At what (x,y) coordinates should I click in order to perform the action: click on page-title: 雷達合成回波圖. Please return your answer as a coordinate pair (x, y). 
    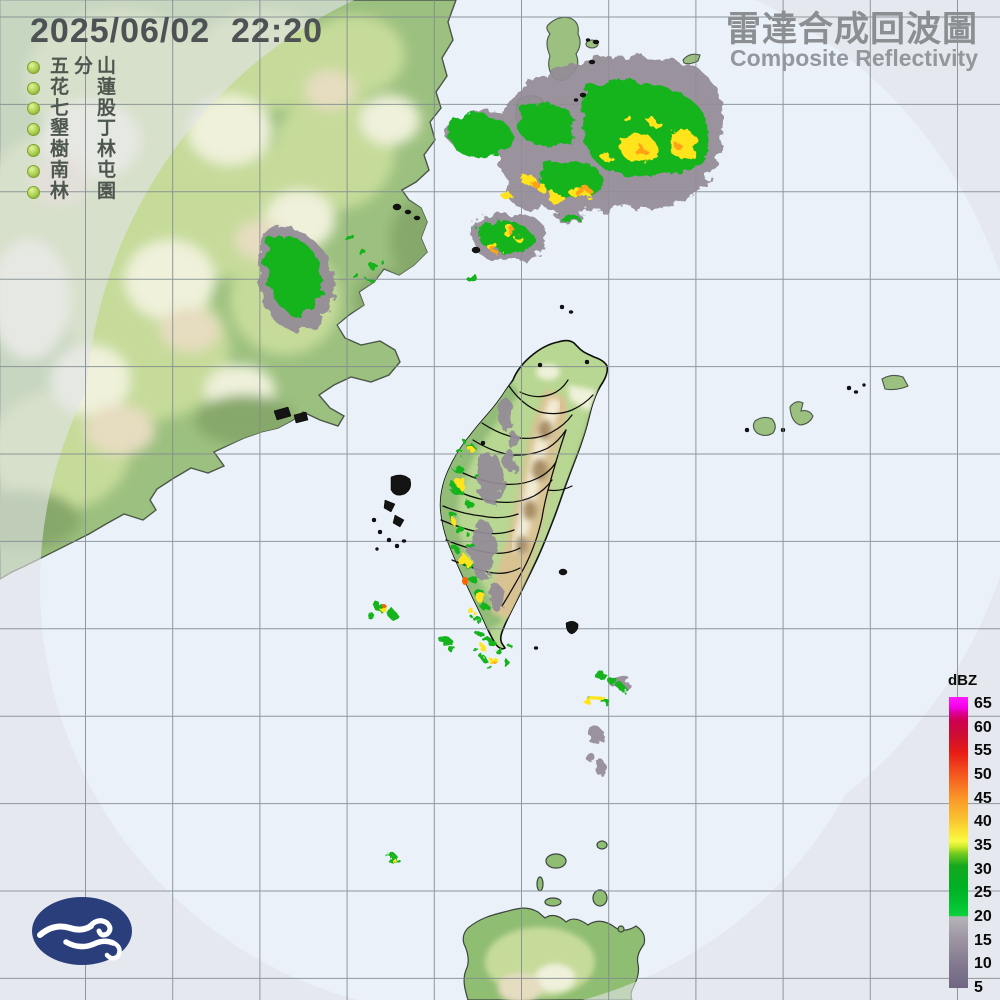
    Looking at the image, I should click on (851, 29).